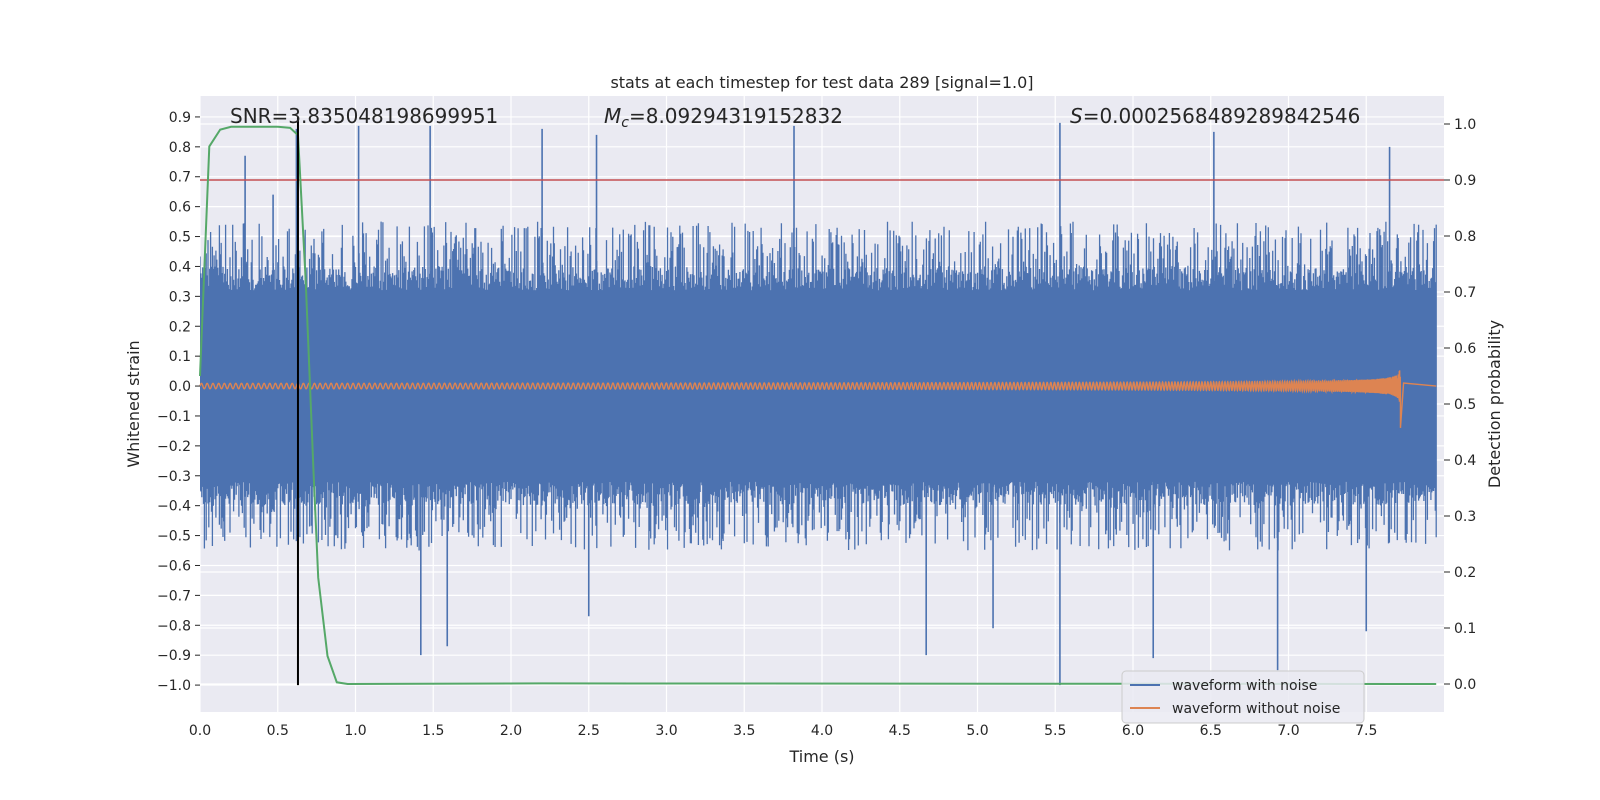 Image resolution: width=1600 pixels, height=800 pixels. What do you see at coordinates (174, 566) in the screenshot?
I see `y-tick-label: −0.6` at bounding box center [174, 566].